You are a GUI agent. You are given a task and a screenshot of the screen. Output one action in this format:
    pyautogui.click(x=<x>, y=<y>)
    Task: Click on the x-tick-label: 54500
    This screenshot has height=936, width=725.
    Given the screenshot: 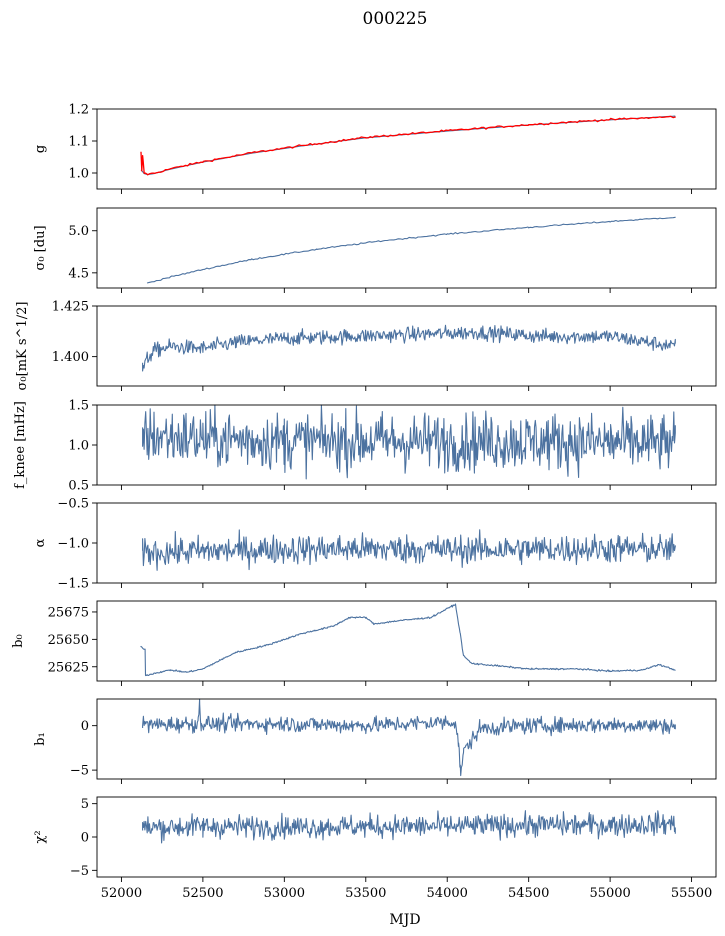 What is the action you would take?
    pyautogui.click(x=528, y=893)
    